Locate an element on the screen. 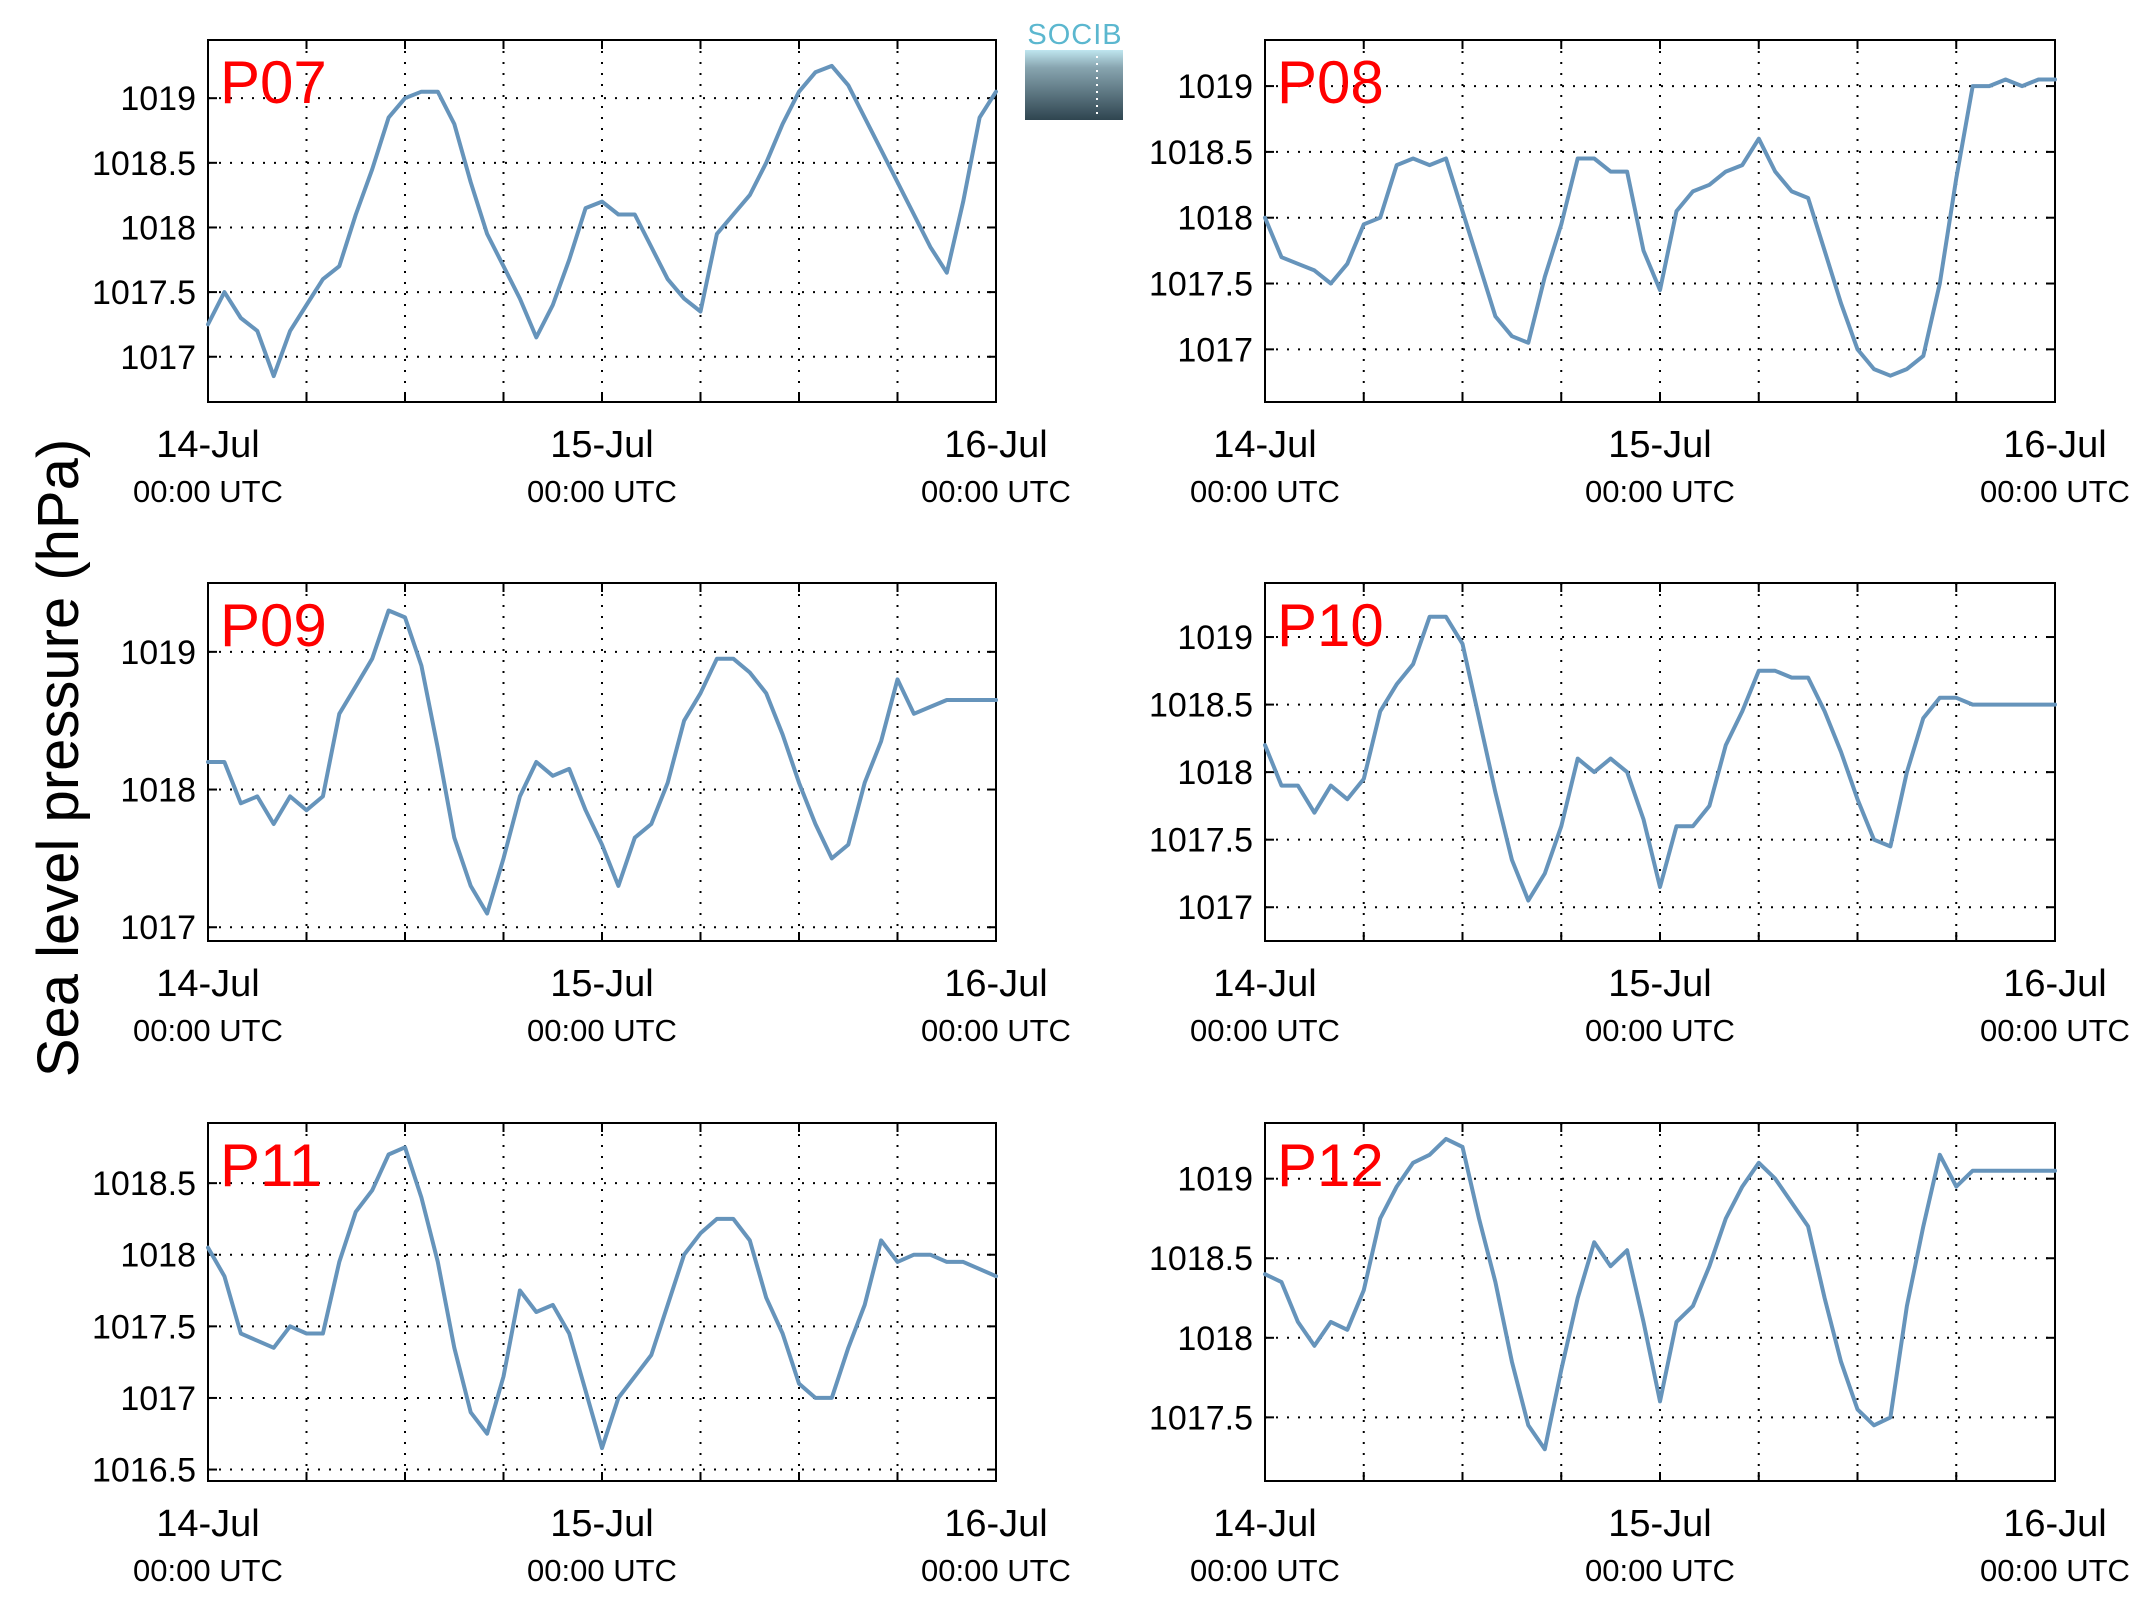 Image resolution: width=2142 pixels, height=1608 pixels. panel-title-p07: P07 is located at coordinates (273, 82).